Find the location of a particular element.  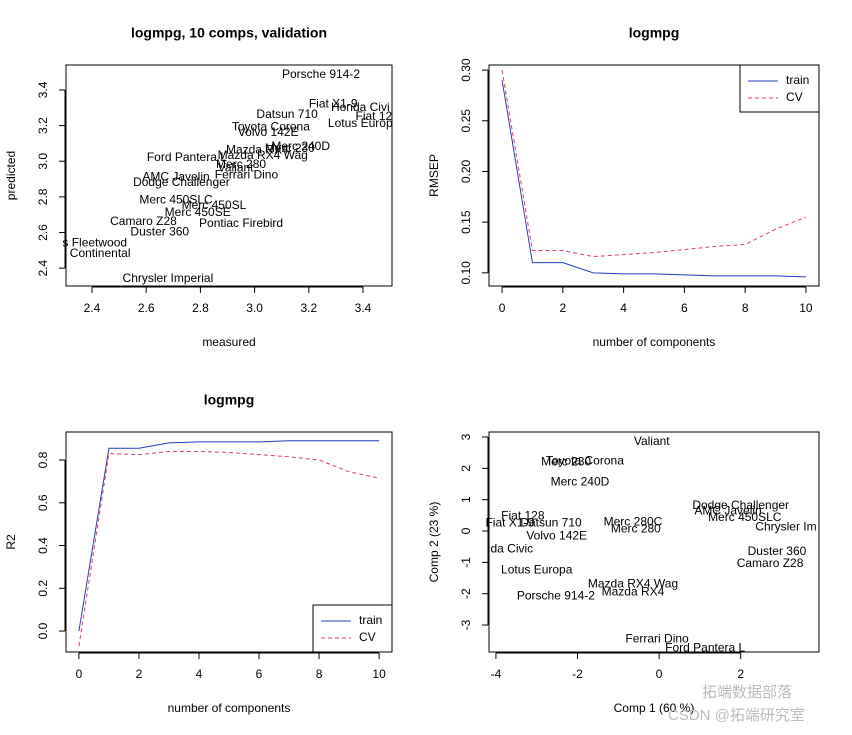

y-tick-label: 0.10 is located at coordinates (466, 273).